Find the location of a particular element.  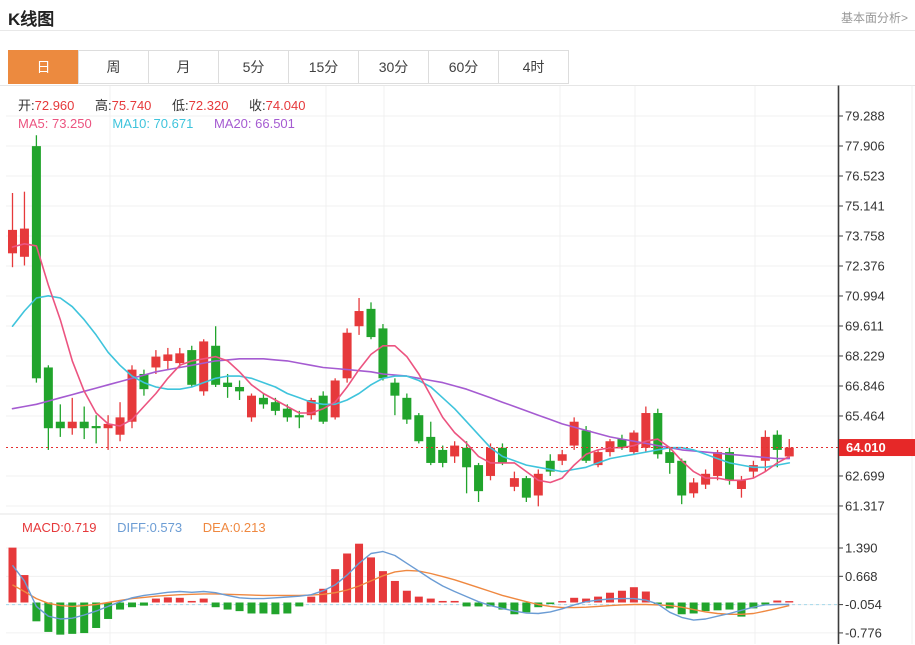

high-value: 75.740 is located at coordinates (131, 105).